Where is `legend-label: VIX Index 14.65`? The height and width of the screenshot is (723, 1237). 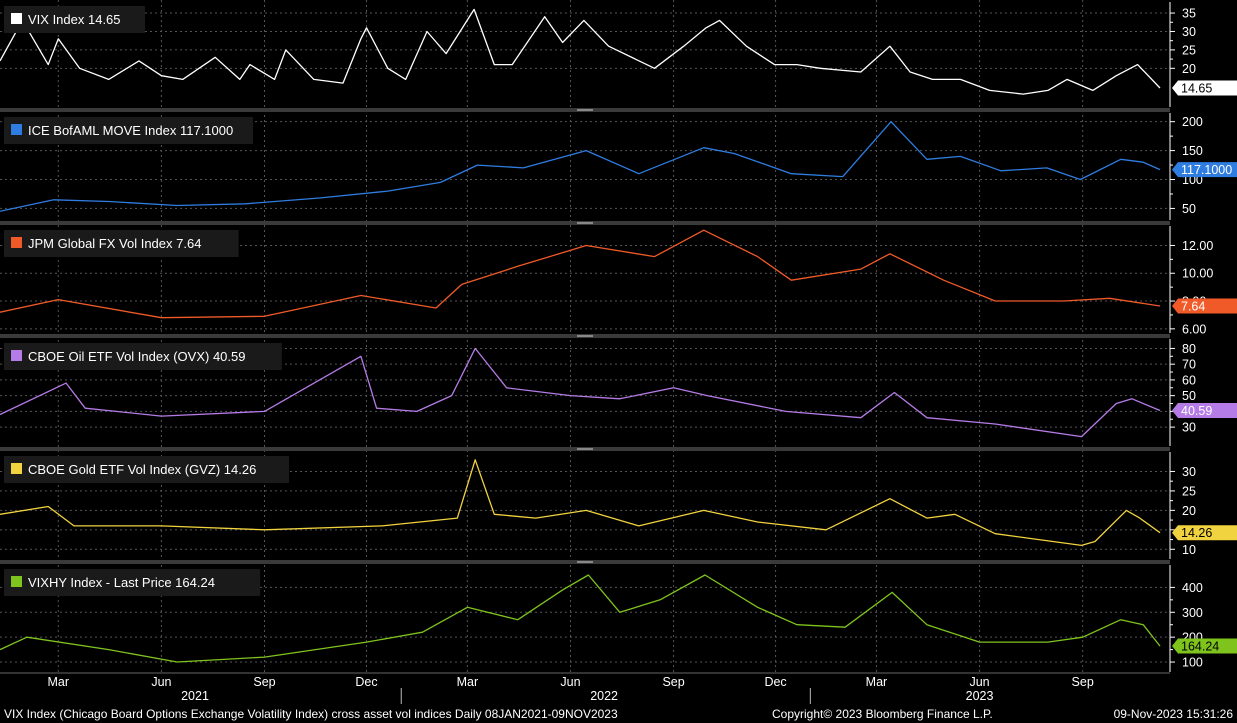
legend-label: VIX Index 14.65 is located at coordinates (74, 19).